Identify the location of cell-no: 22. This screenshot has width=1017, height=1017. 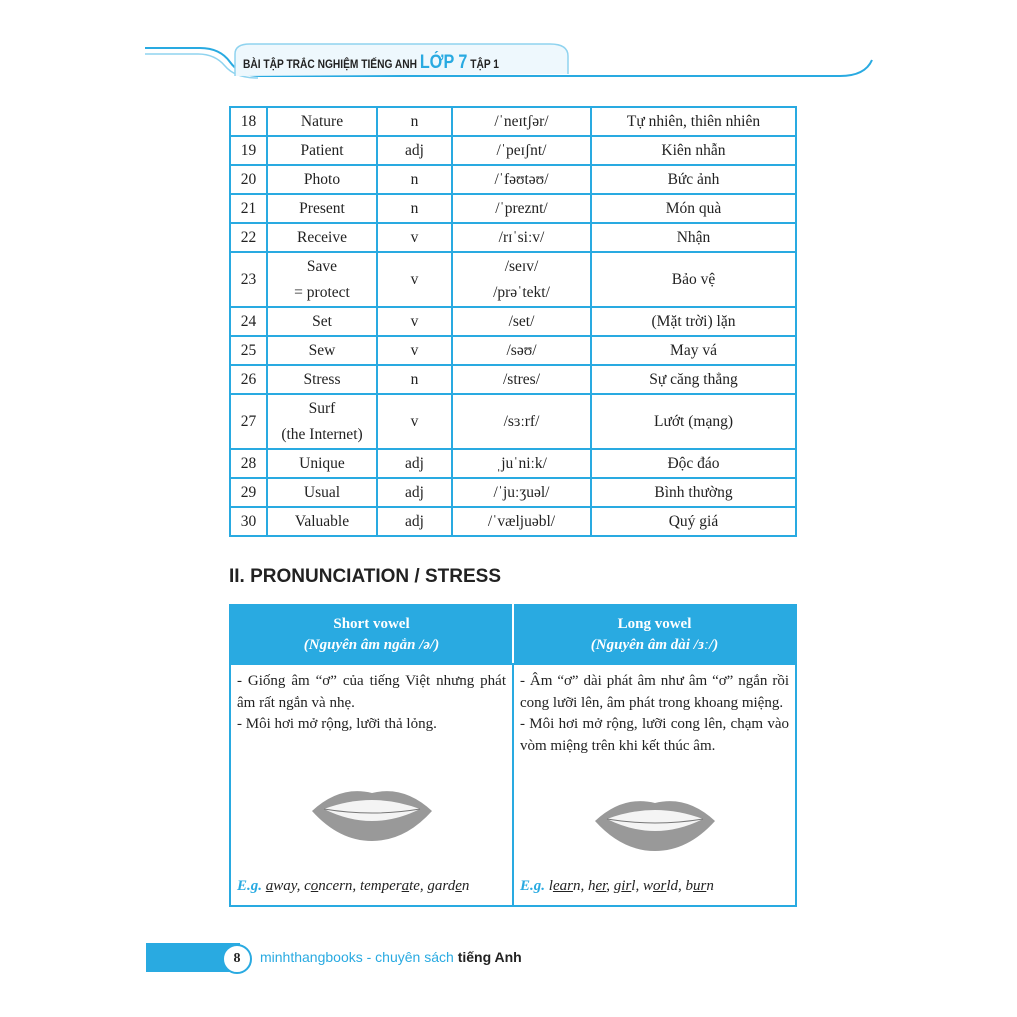
(248, 237).